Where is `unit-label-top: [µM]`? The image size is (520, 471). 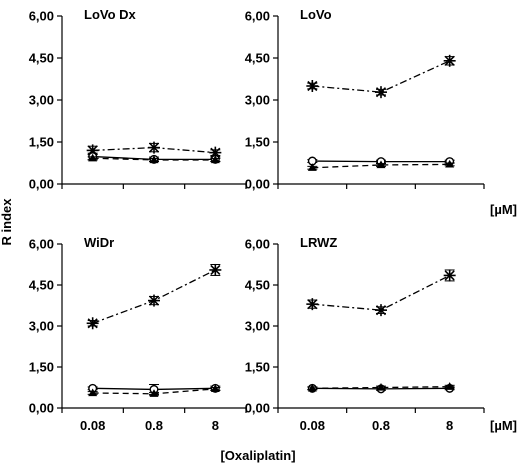
unit-label-top: [µM] is located at coordinates (503, 209).